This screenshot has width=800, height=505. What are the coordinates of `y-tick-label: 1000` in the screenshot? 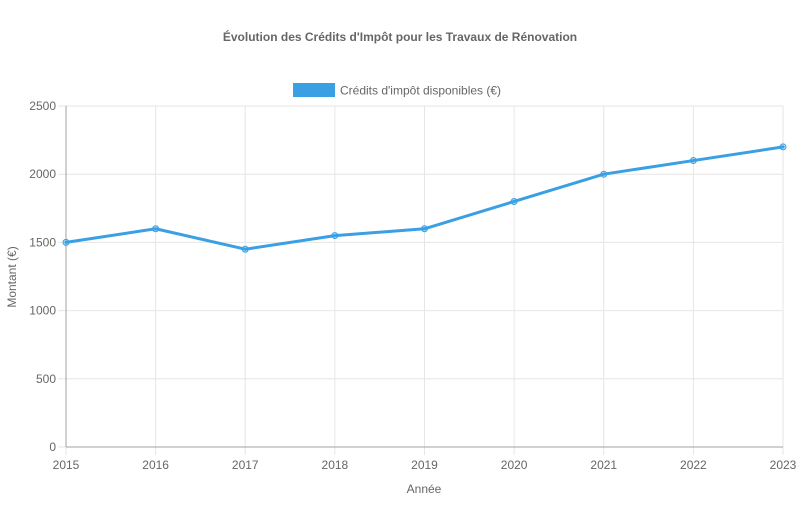 It's located at (42, 311).